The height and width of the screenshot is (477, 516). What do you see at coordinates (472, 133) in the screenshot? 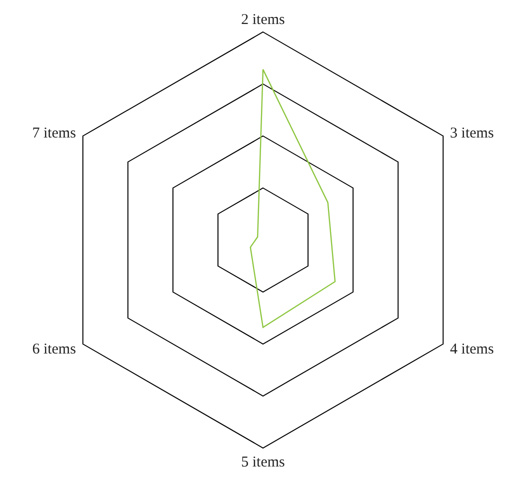
I see `spoke-label: 3 items` at bounding box center [472, 133].